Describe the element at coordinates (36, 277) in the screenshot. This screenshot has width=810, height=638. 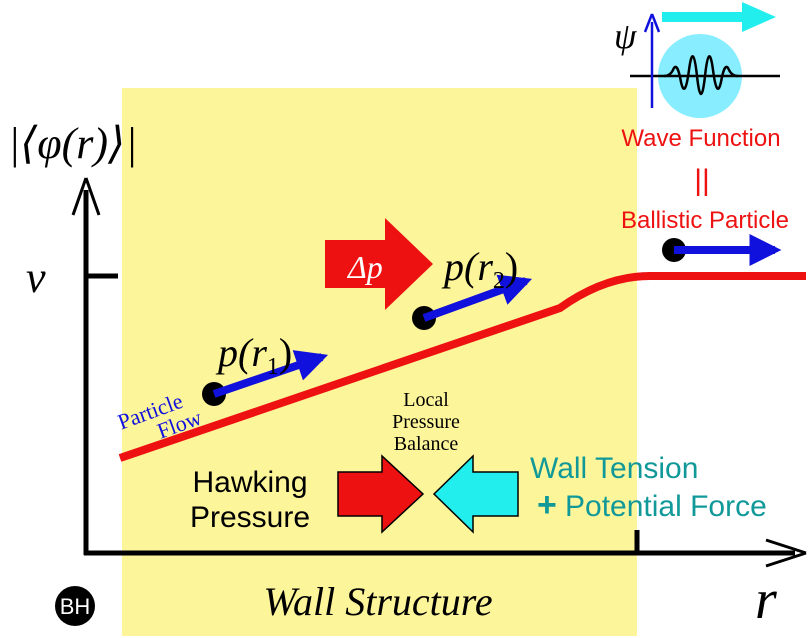
I see `v-tick-label: v` at that location.